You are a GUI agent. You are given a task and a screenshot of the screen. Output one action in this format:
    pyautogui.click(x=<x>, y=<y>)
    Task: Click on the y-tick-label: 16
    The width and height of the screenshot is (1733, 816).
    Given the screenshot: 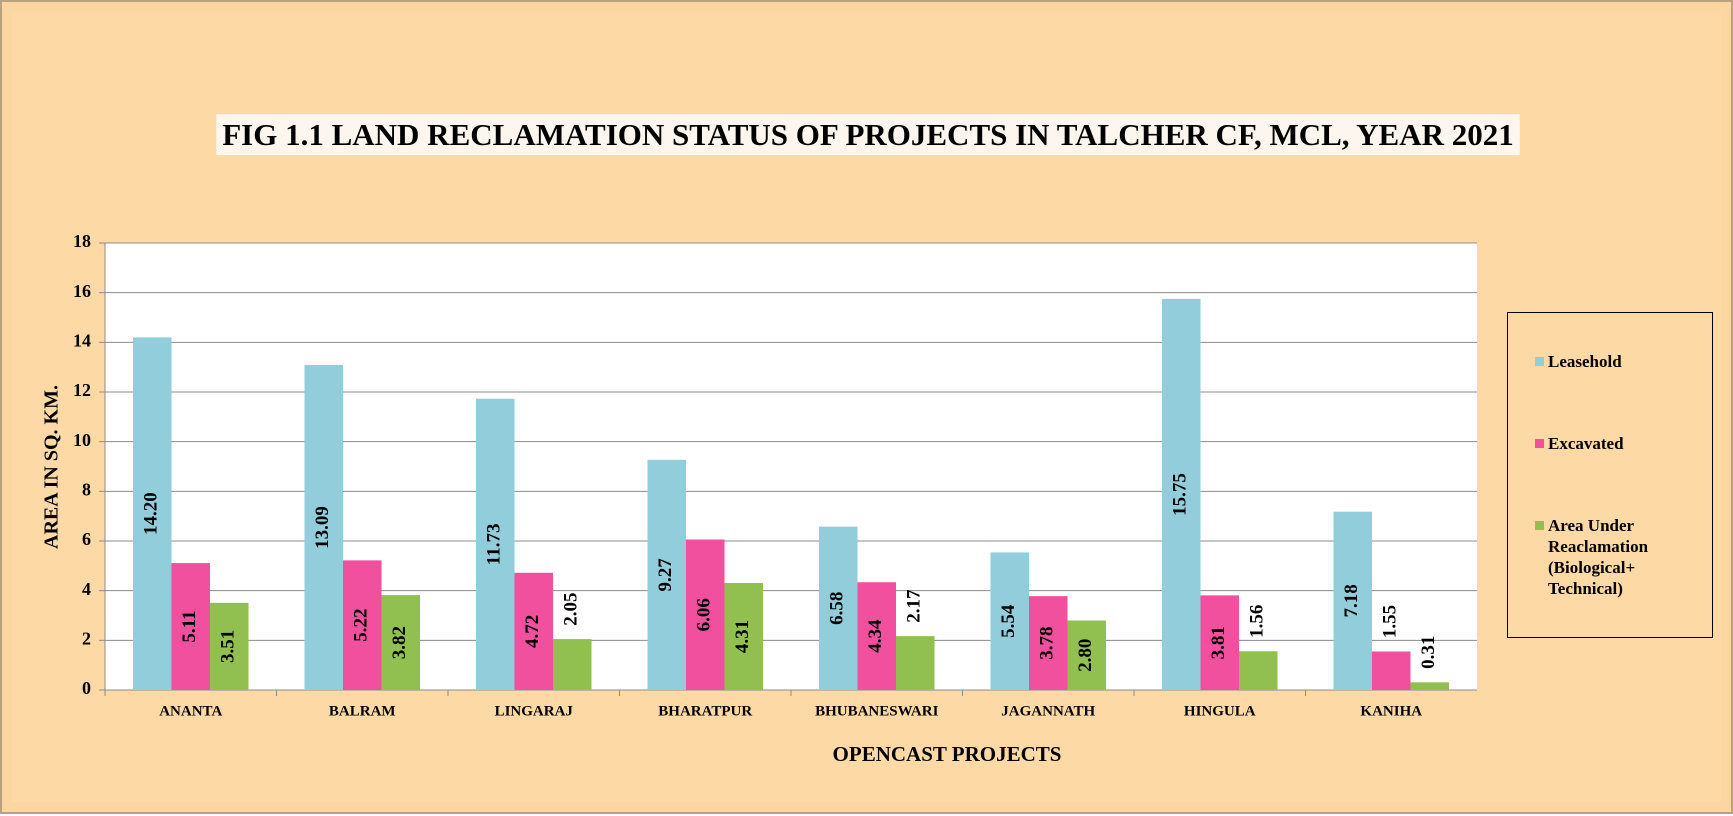 What is the action you would take?
    pyautogui.click(x=82, y=291)
    